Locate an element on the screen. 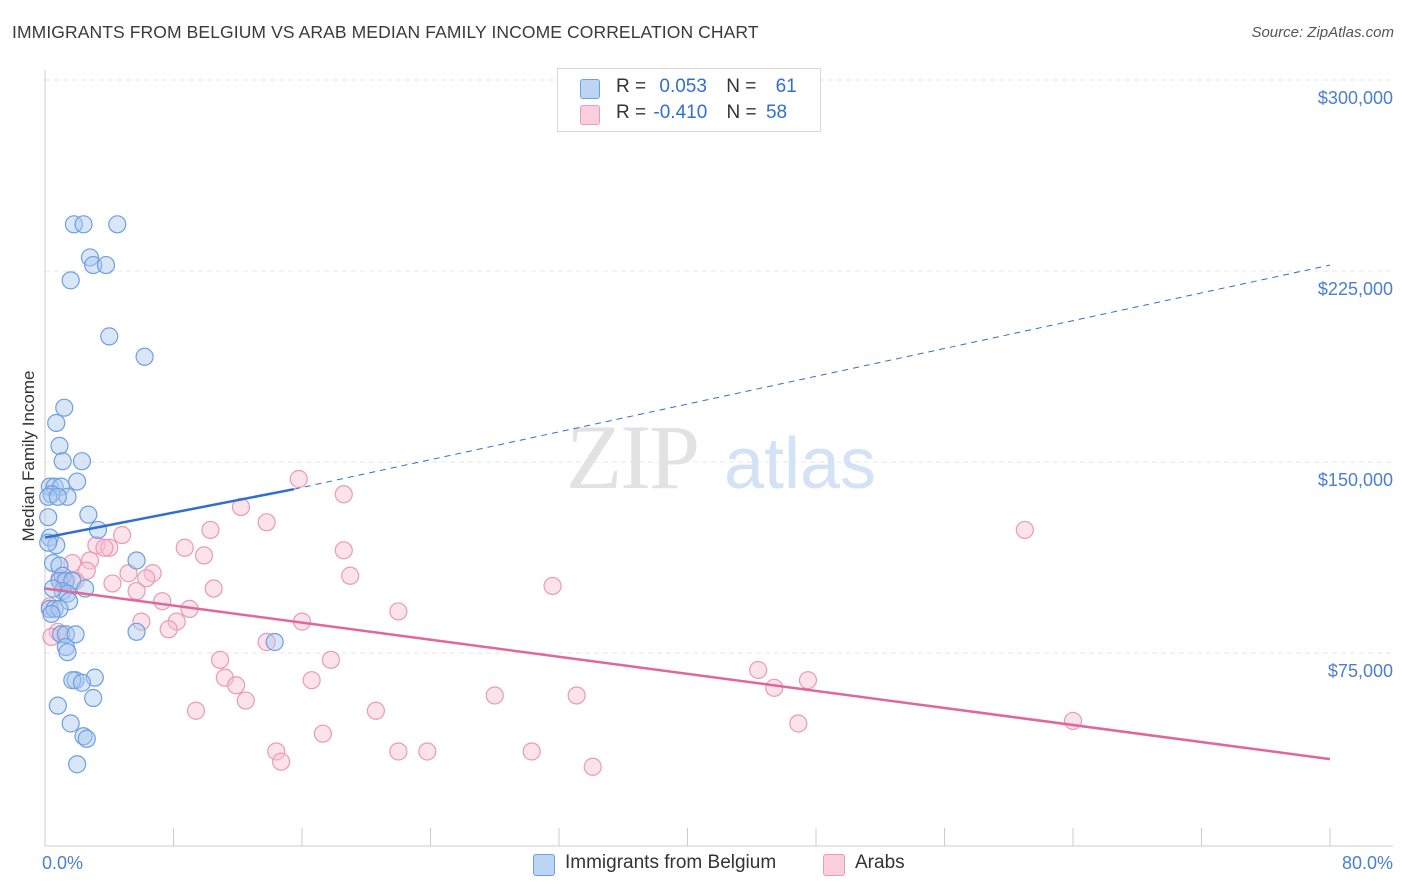 The width and height of the screenshot is (1406, 892). y-tick-label: $225,000 is located at coordinates (1355, 289).